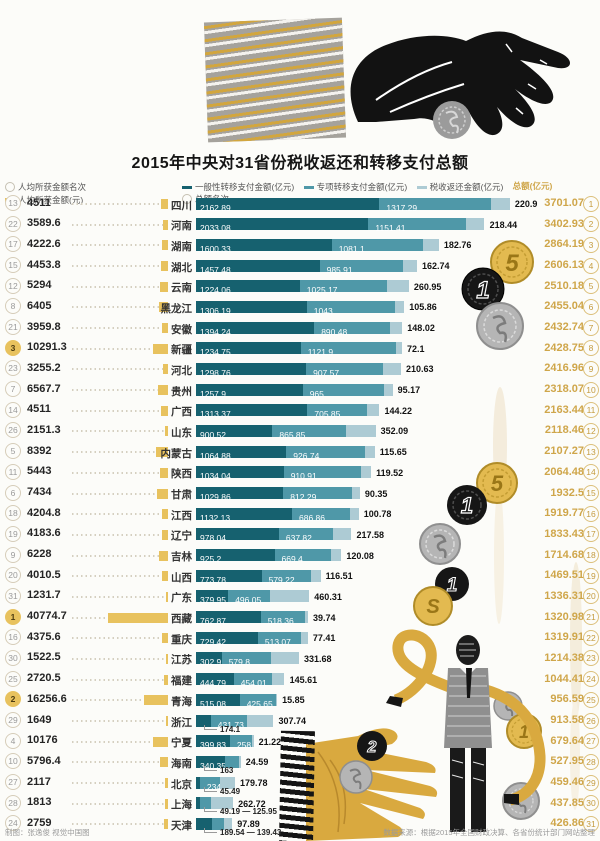 This screenshot has height=841, width=600. Describe the element at coordinates (306, 455) in the screenshot. I see `special-transfer-value: 926.74` at that location.